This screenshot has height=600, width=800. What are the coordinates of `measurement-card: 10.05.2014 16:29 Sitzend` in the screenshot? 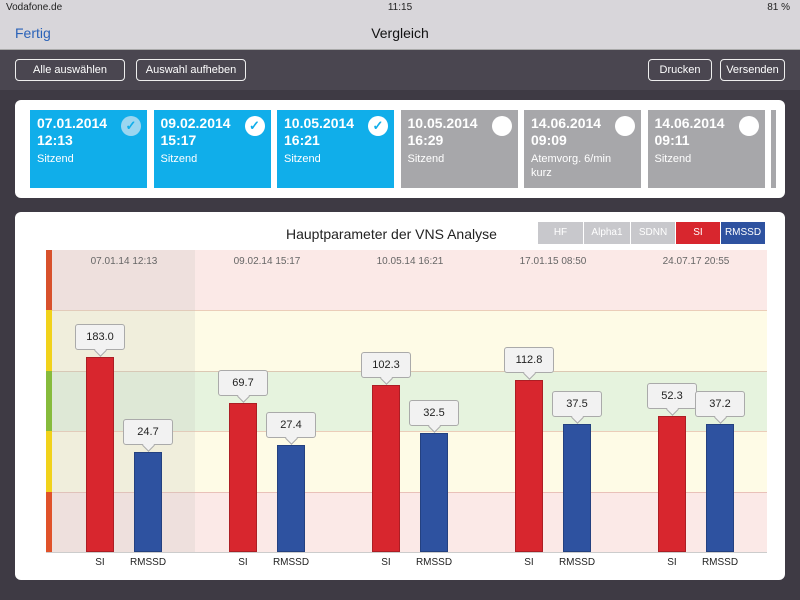 It's located at (459, 149).